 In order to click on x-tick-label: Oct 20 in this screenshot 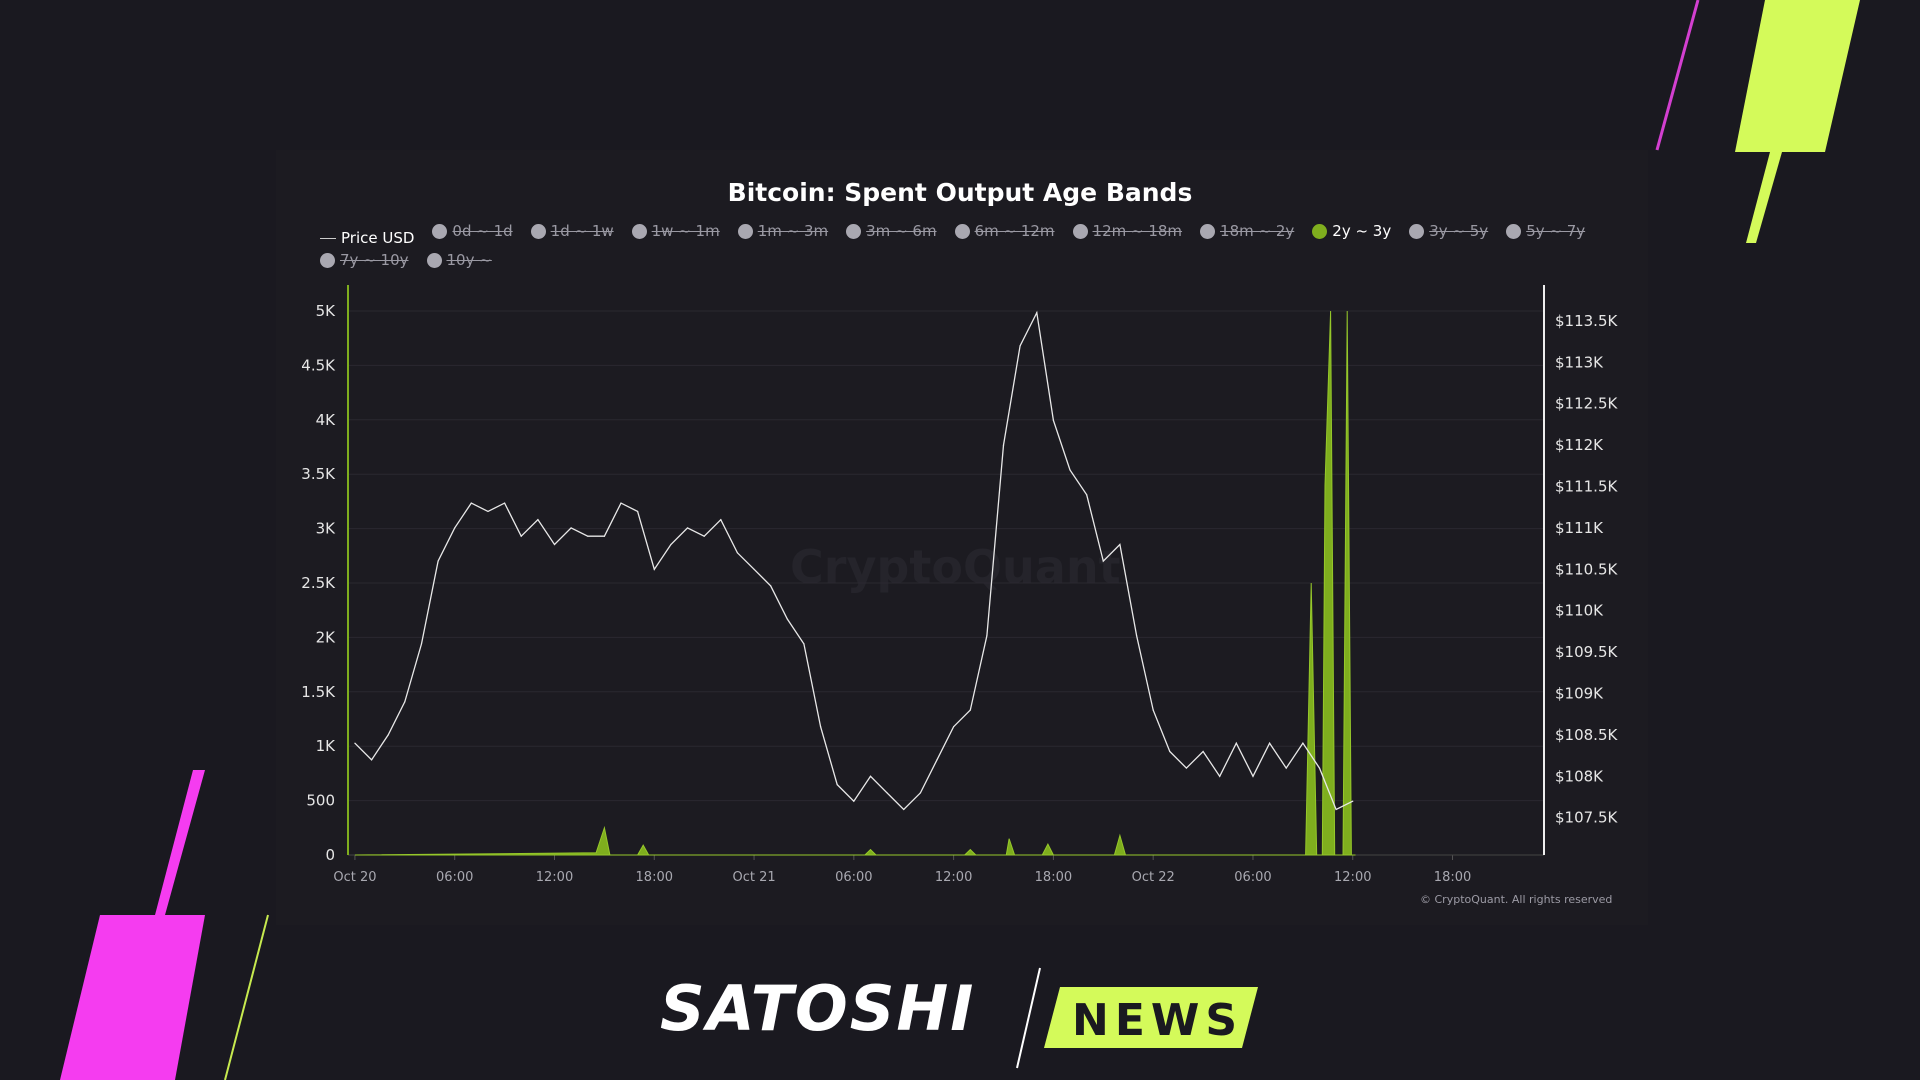, I will do `click(354, 877)`.